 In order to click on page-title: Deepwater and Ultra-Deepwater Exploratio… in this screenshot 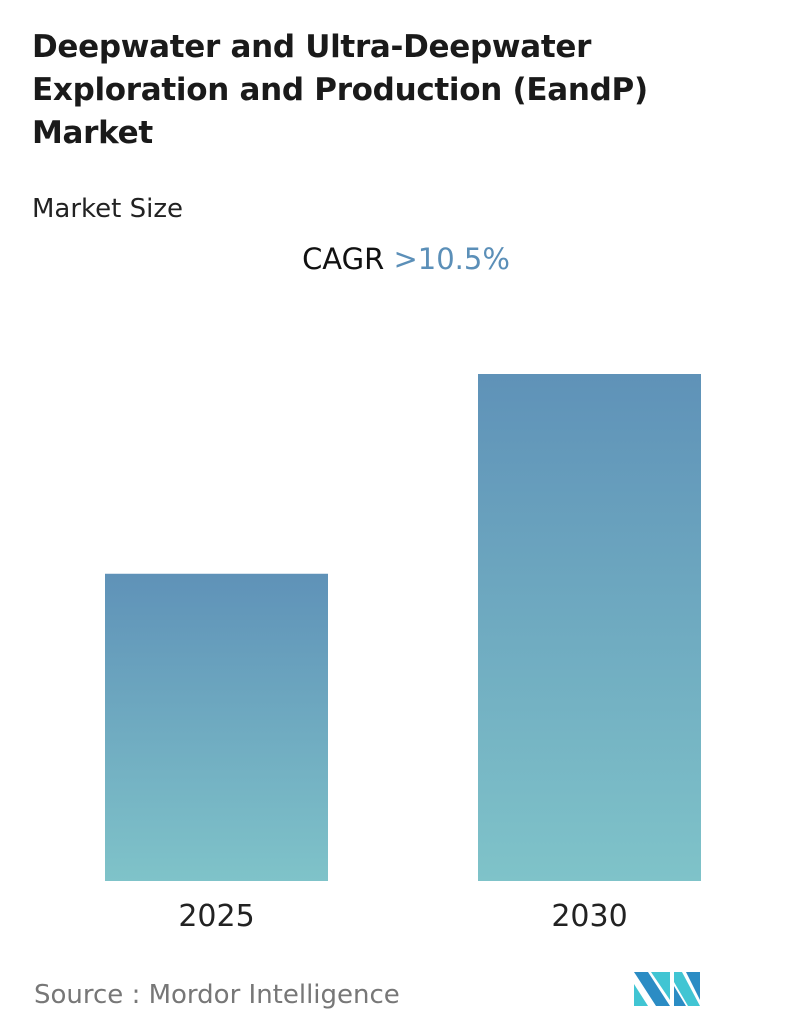, I will do `click(340, 90)`.